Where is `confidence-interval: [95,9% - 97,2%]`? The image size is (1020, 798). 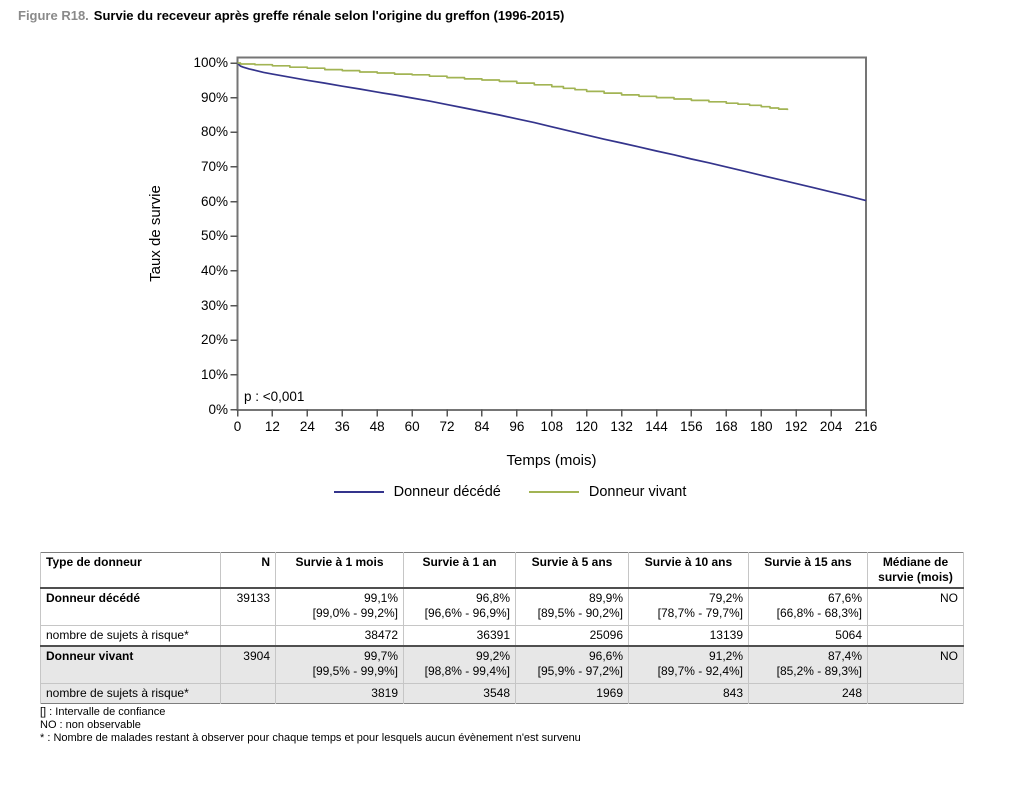 confidence-interval: [95,9% - 97,2%] is located at coordinates (580, 671).